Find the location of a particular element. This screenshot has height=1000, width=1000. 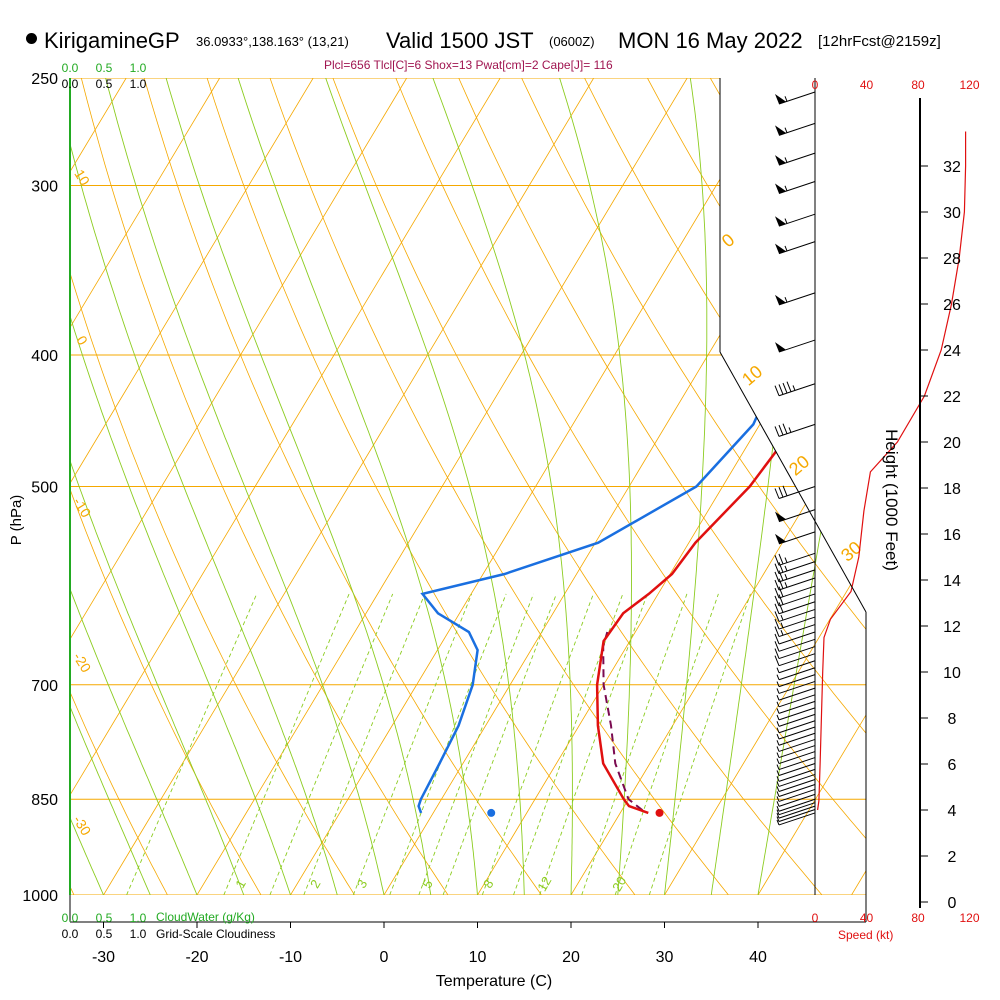

temperature-tick-label: -10 is located at coordinates (290, 957).